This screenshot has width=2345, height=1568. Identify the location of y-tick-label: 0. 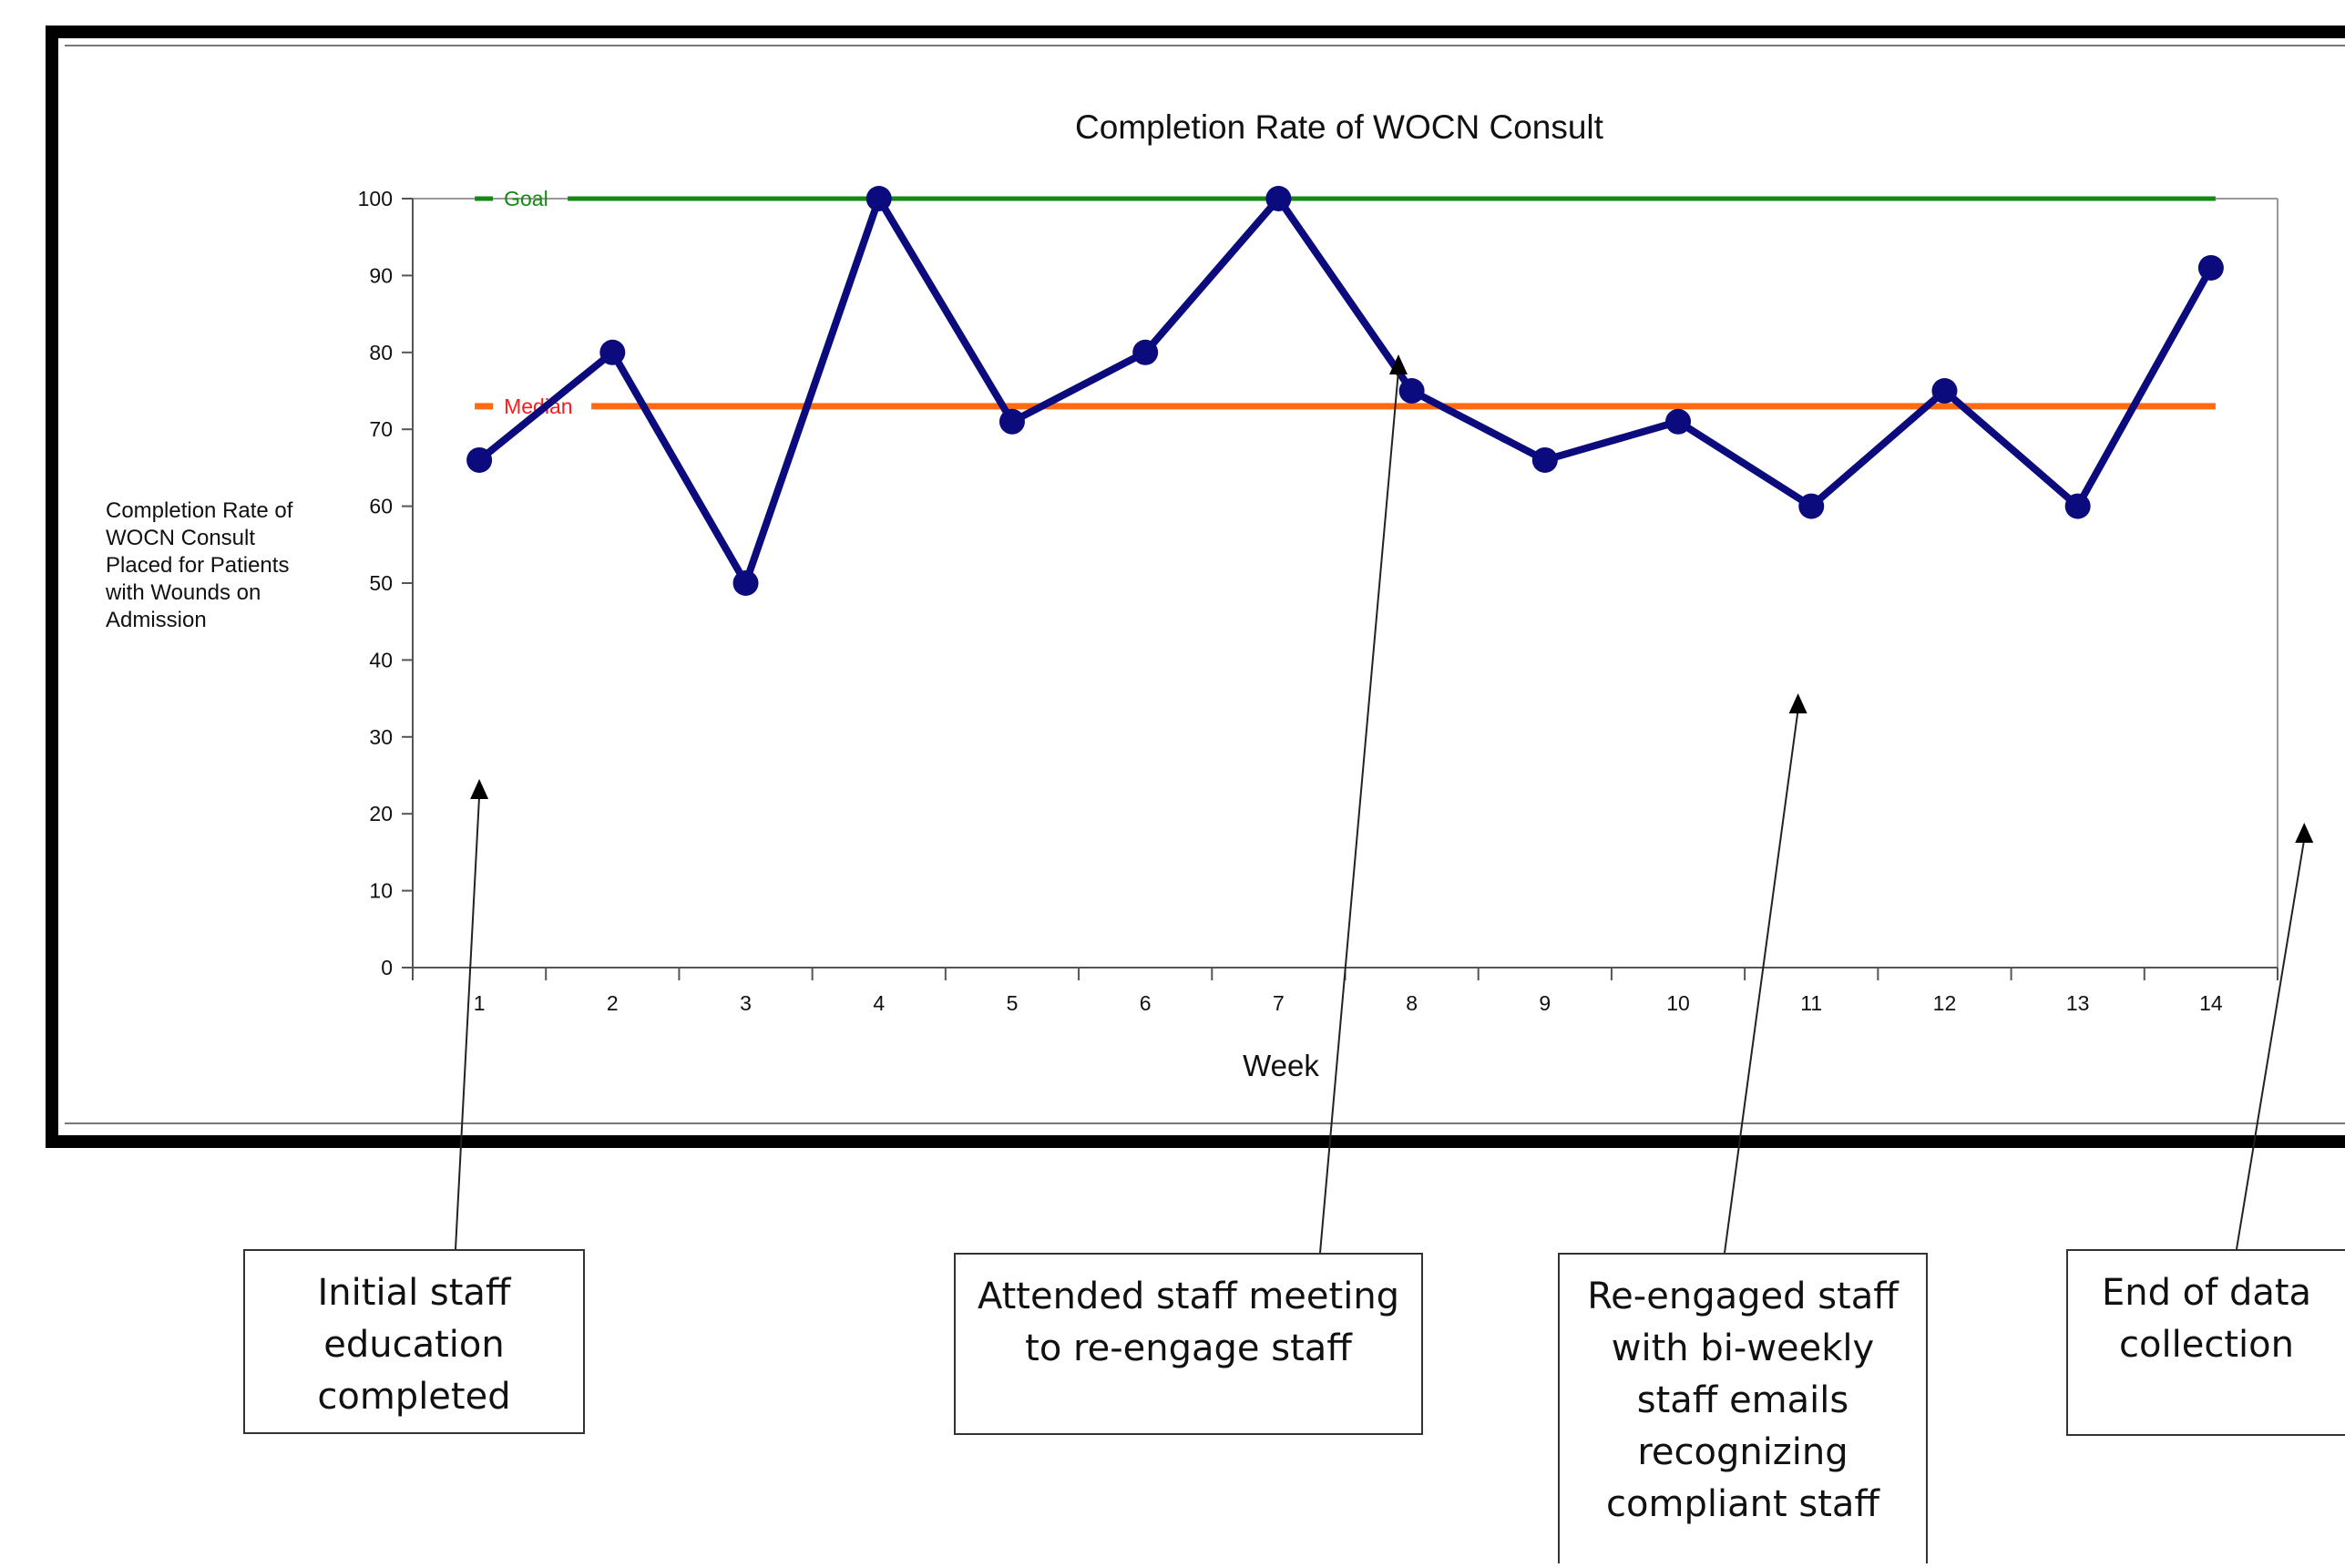
(387, 967).